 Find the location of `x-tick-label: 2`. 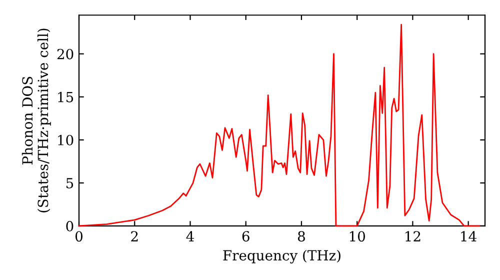

x-tick-label: 2 is located at coordinates (134, 236).